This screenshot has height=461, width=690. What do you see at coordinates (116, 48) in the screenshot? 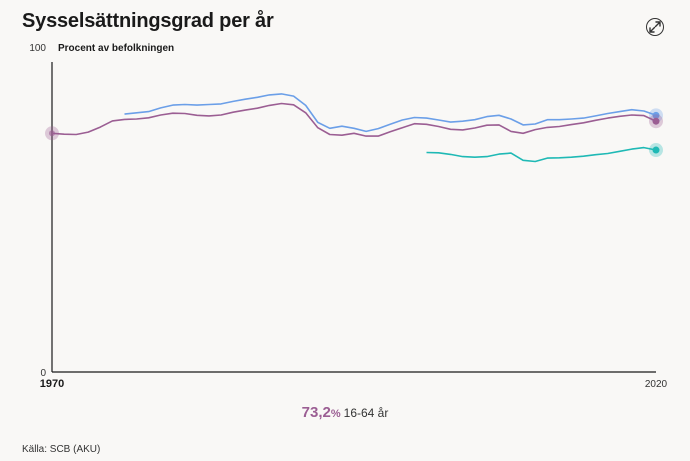
I see `y-axis-label: Procent av befolkningen` at bounding box center [116, 48].